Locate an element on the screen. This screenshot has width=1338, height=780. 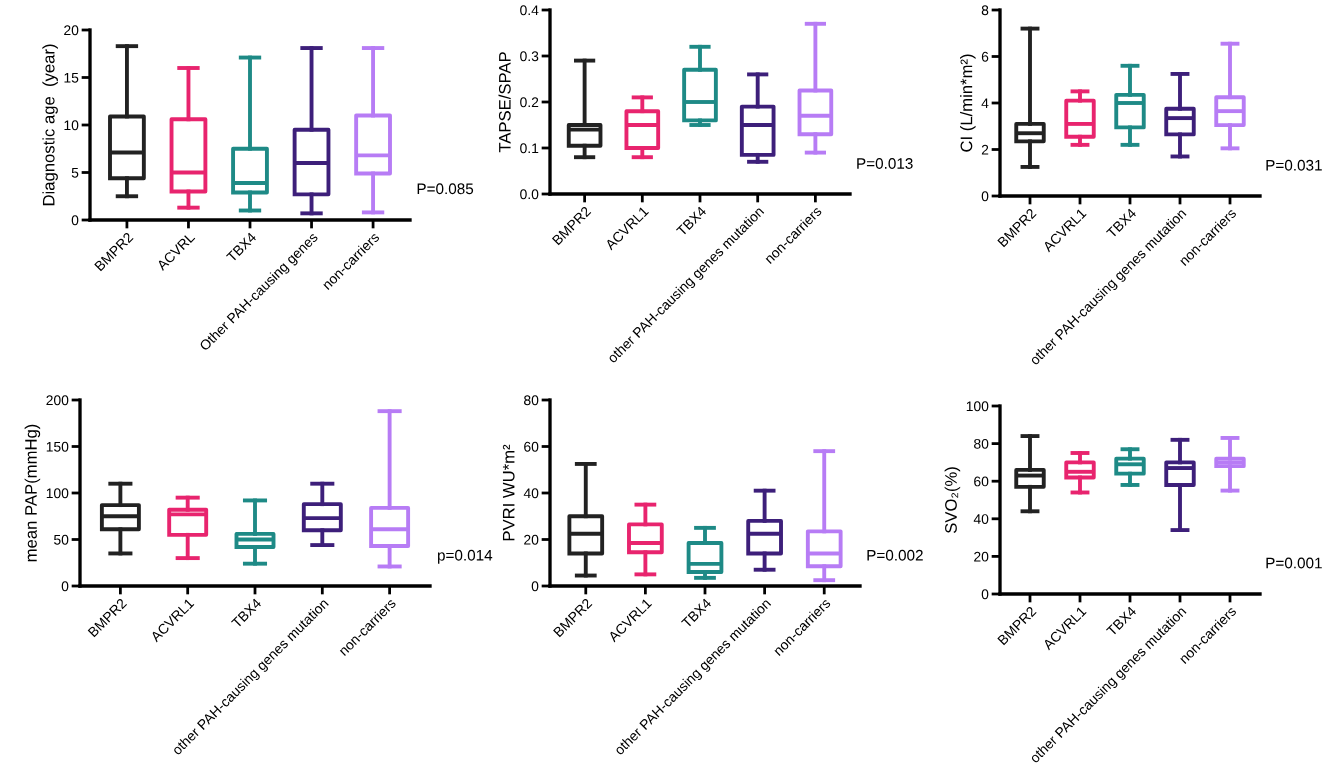
y-axis-title: mean PAP(mmHg) is located at coordinates (32, 493).